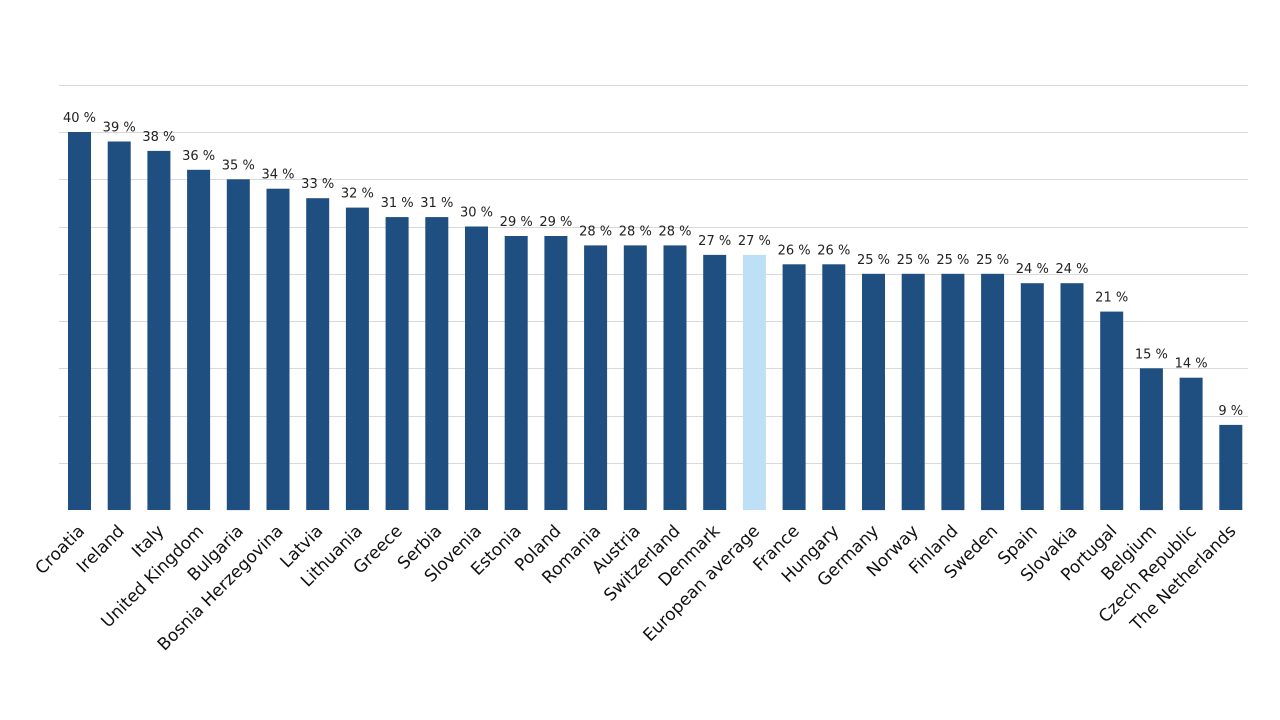 The height and width of the screenshot is (720, 1280). Describe the element at coordinates (79, 118) in the screenshot. I see `data-label: 40 %` at that location.